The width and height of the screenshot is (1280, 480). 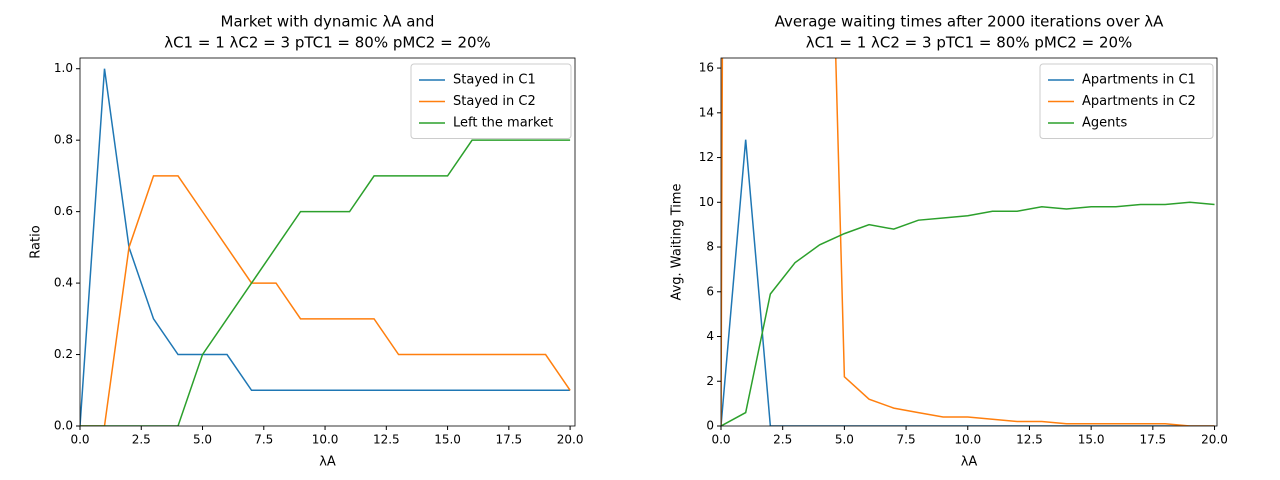 What do you see at coordinates (710, 291) in the screenshot?
I see `y-tick-label: 6` at bounding box center [710, 291].